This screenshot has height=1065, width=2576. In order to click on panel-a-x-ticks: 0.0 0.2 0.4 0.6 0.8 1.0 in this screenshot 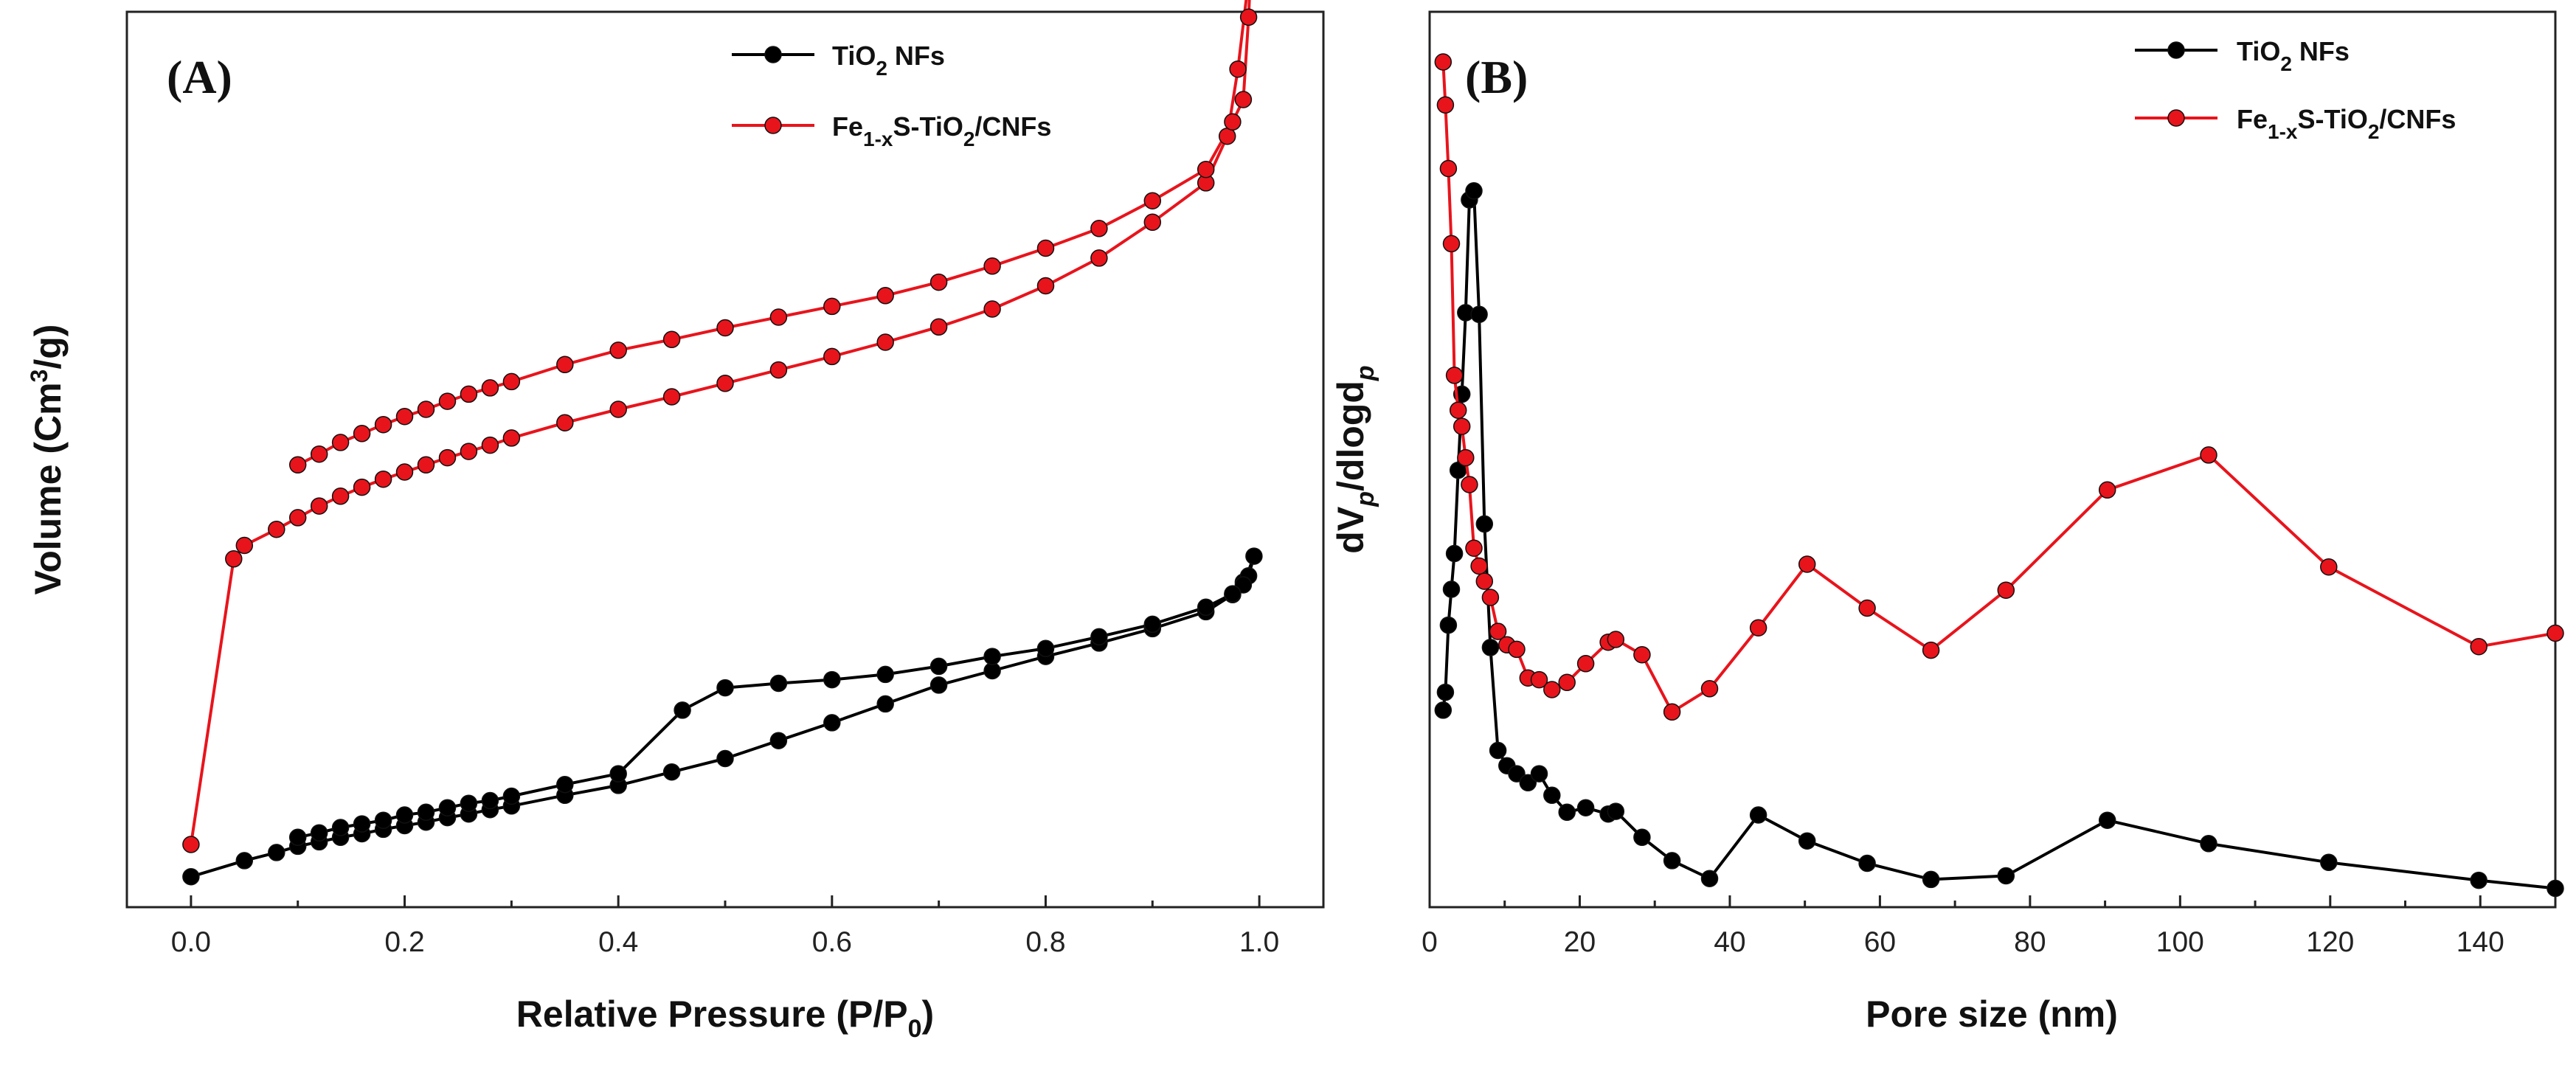, I will do `click(725, 926)`.